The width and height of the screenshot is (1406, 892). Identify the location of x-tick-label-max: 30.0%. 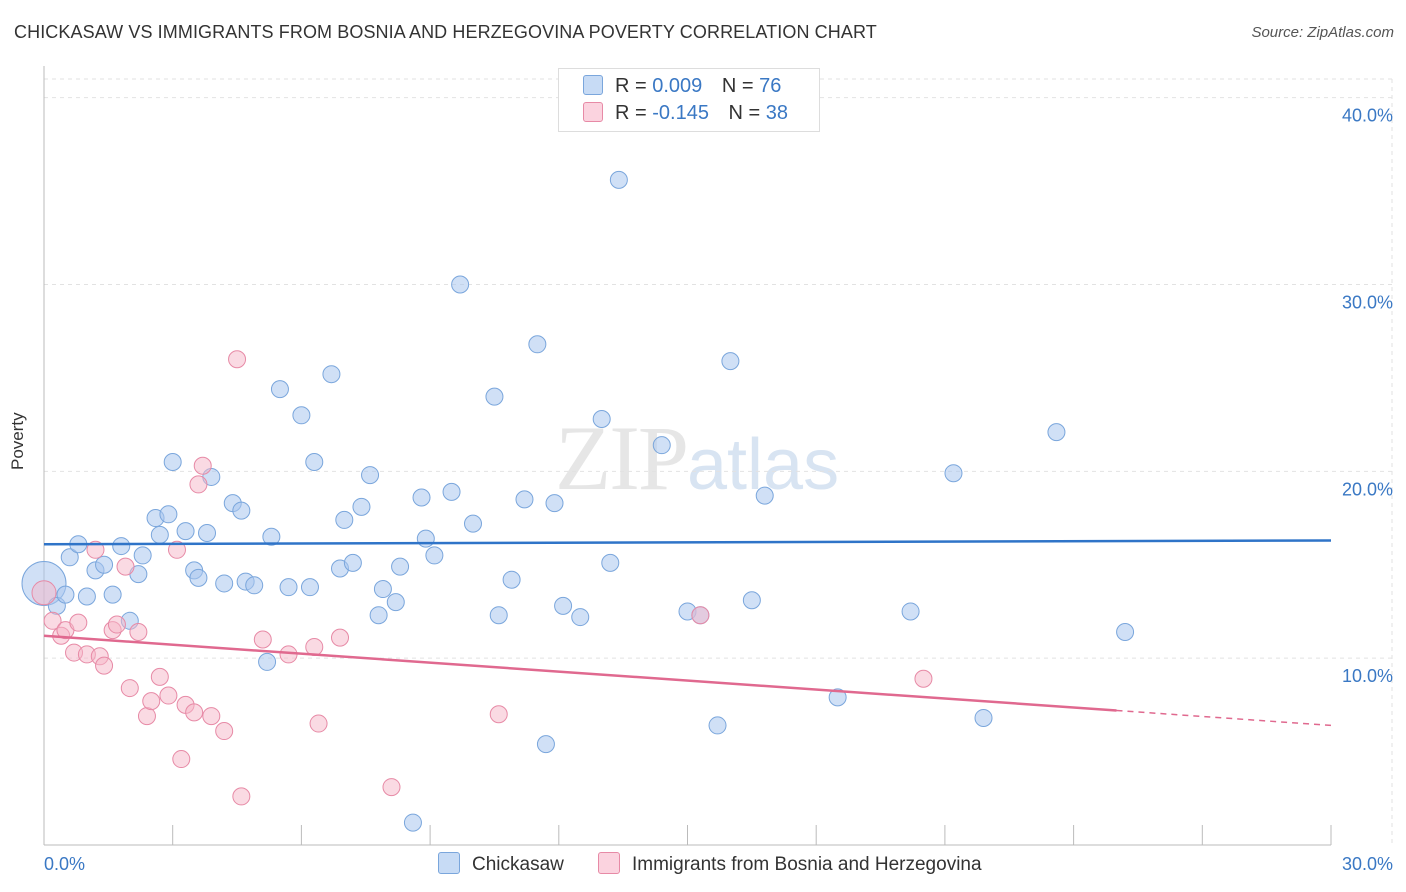
(1367, 864).